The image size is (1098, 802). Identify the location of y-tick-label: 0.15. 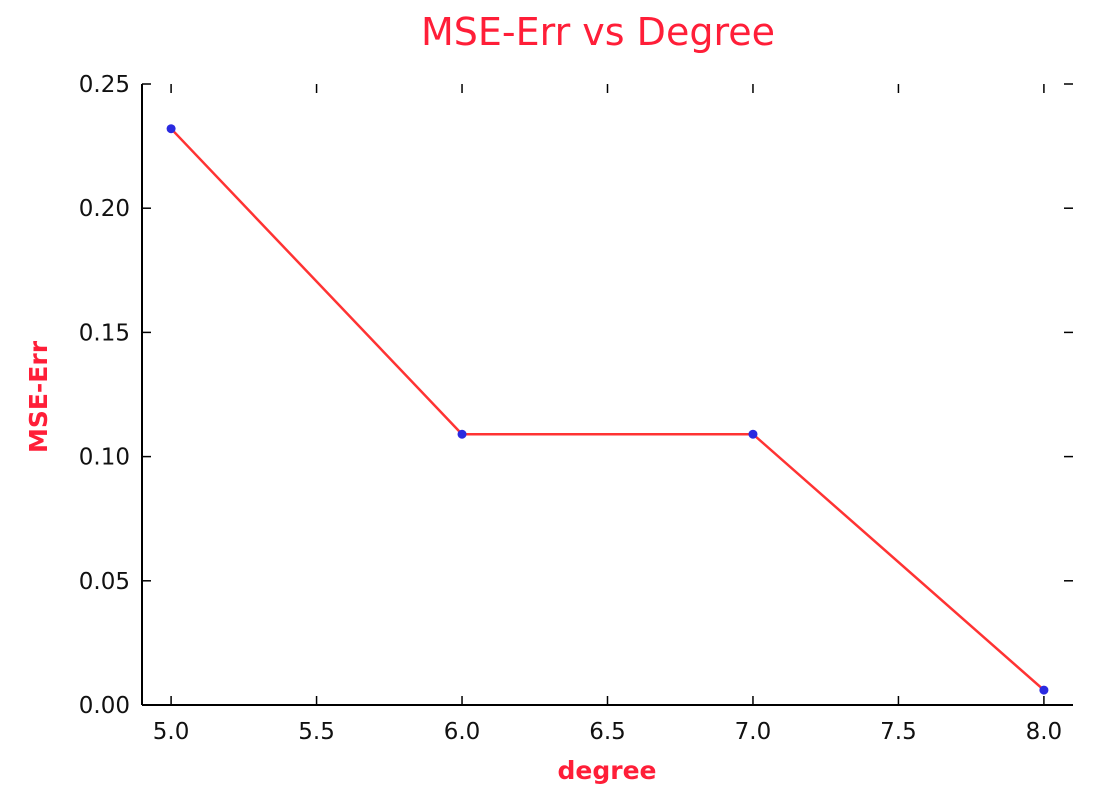
(104, 333).